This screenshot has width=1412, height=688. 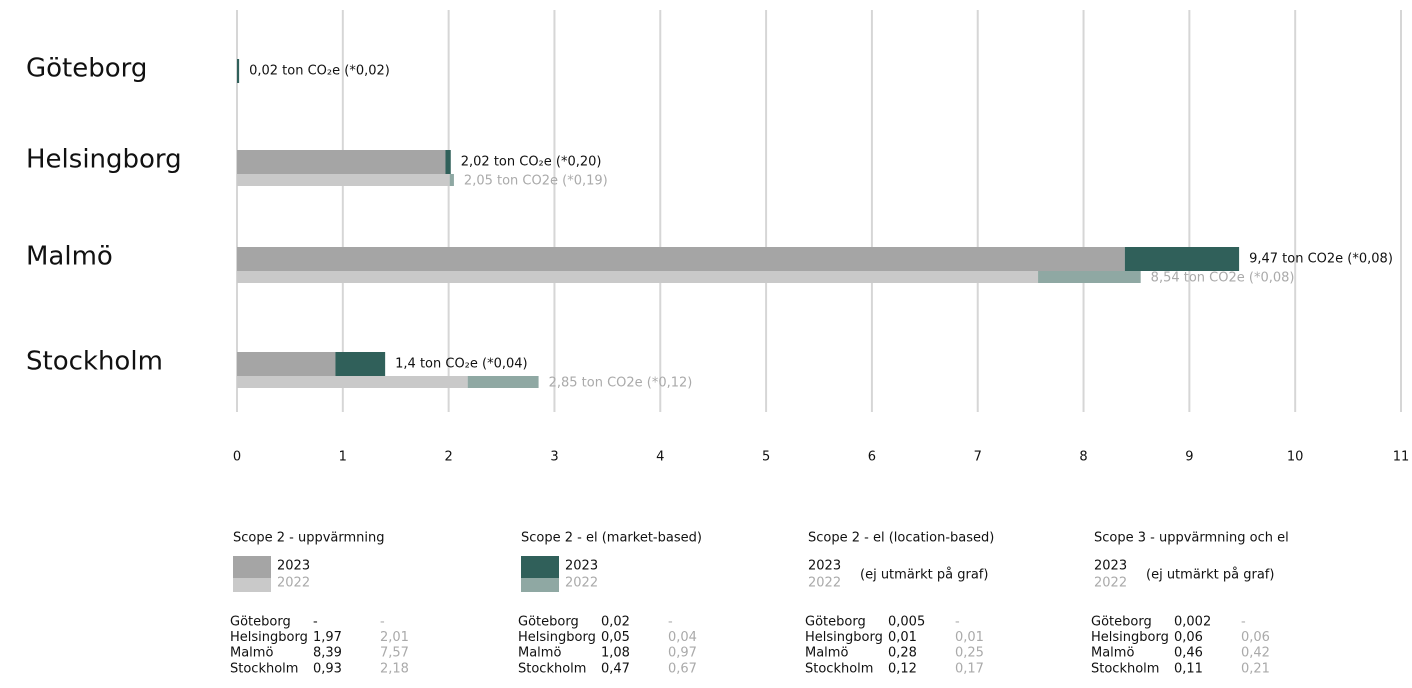 I want to click on category-label: Göteborg, so click(x=86, y=69).